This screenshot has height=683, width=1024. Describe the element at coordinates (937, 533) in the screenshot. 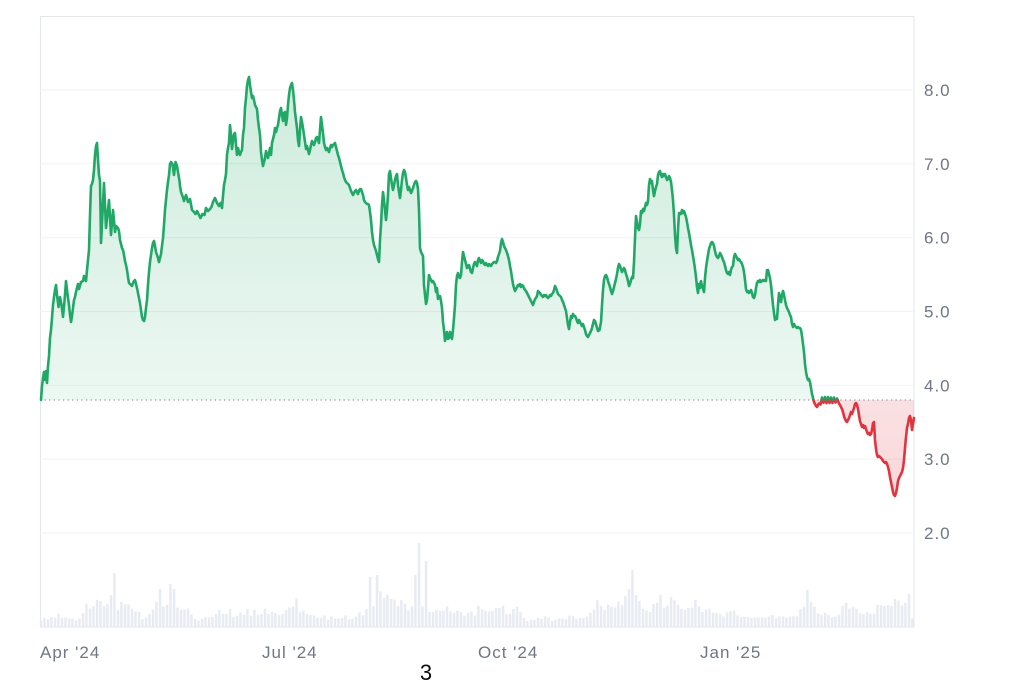

I see `svg-text: 2.0` at that location.